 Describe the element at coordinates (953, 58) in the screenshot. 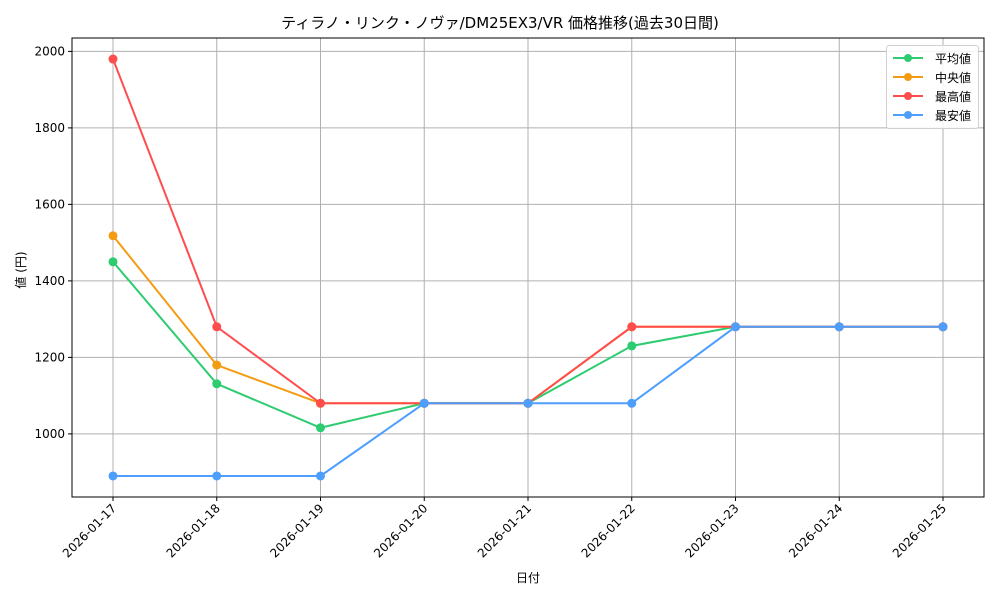

I see `legend-label: 平均値` at that location.